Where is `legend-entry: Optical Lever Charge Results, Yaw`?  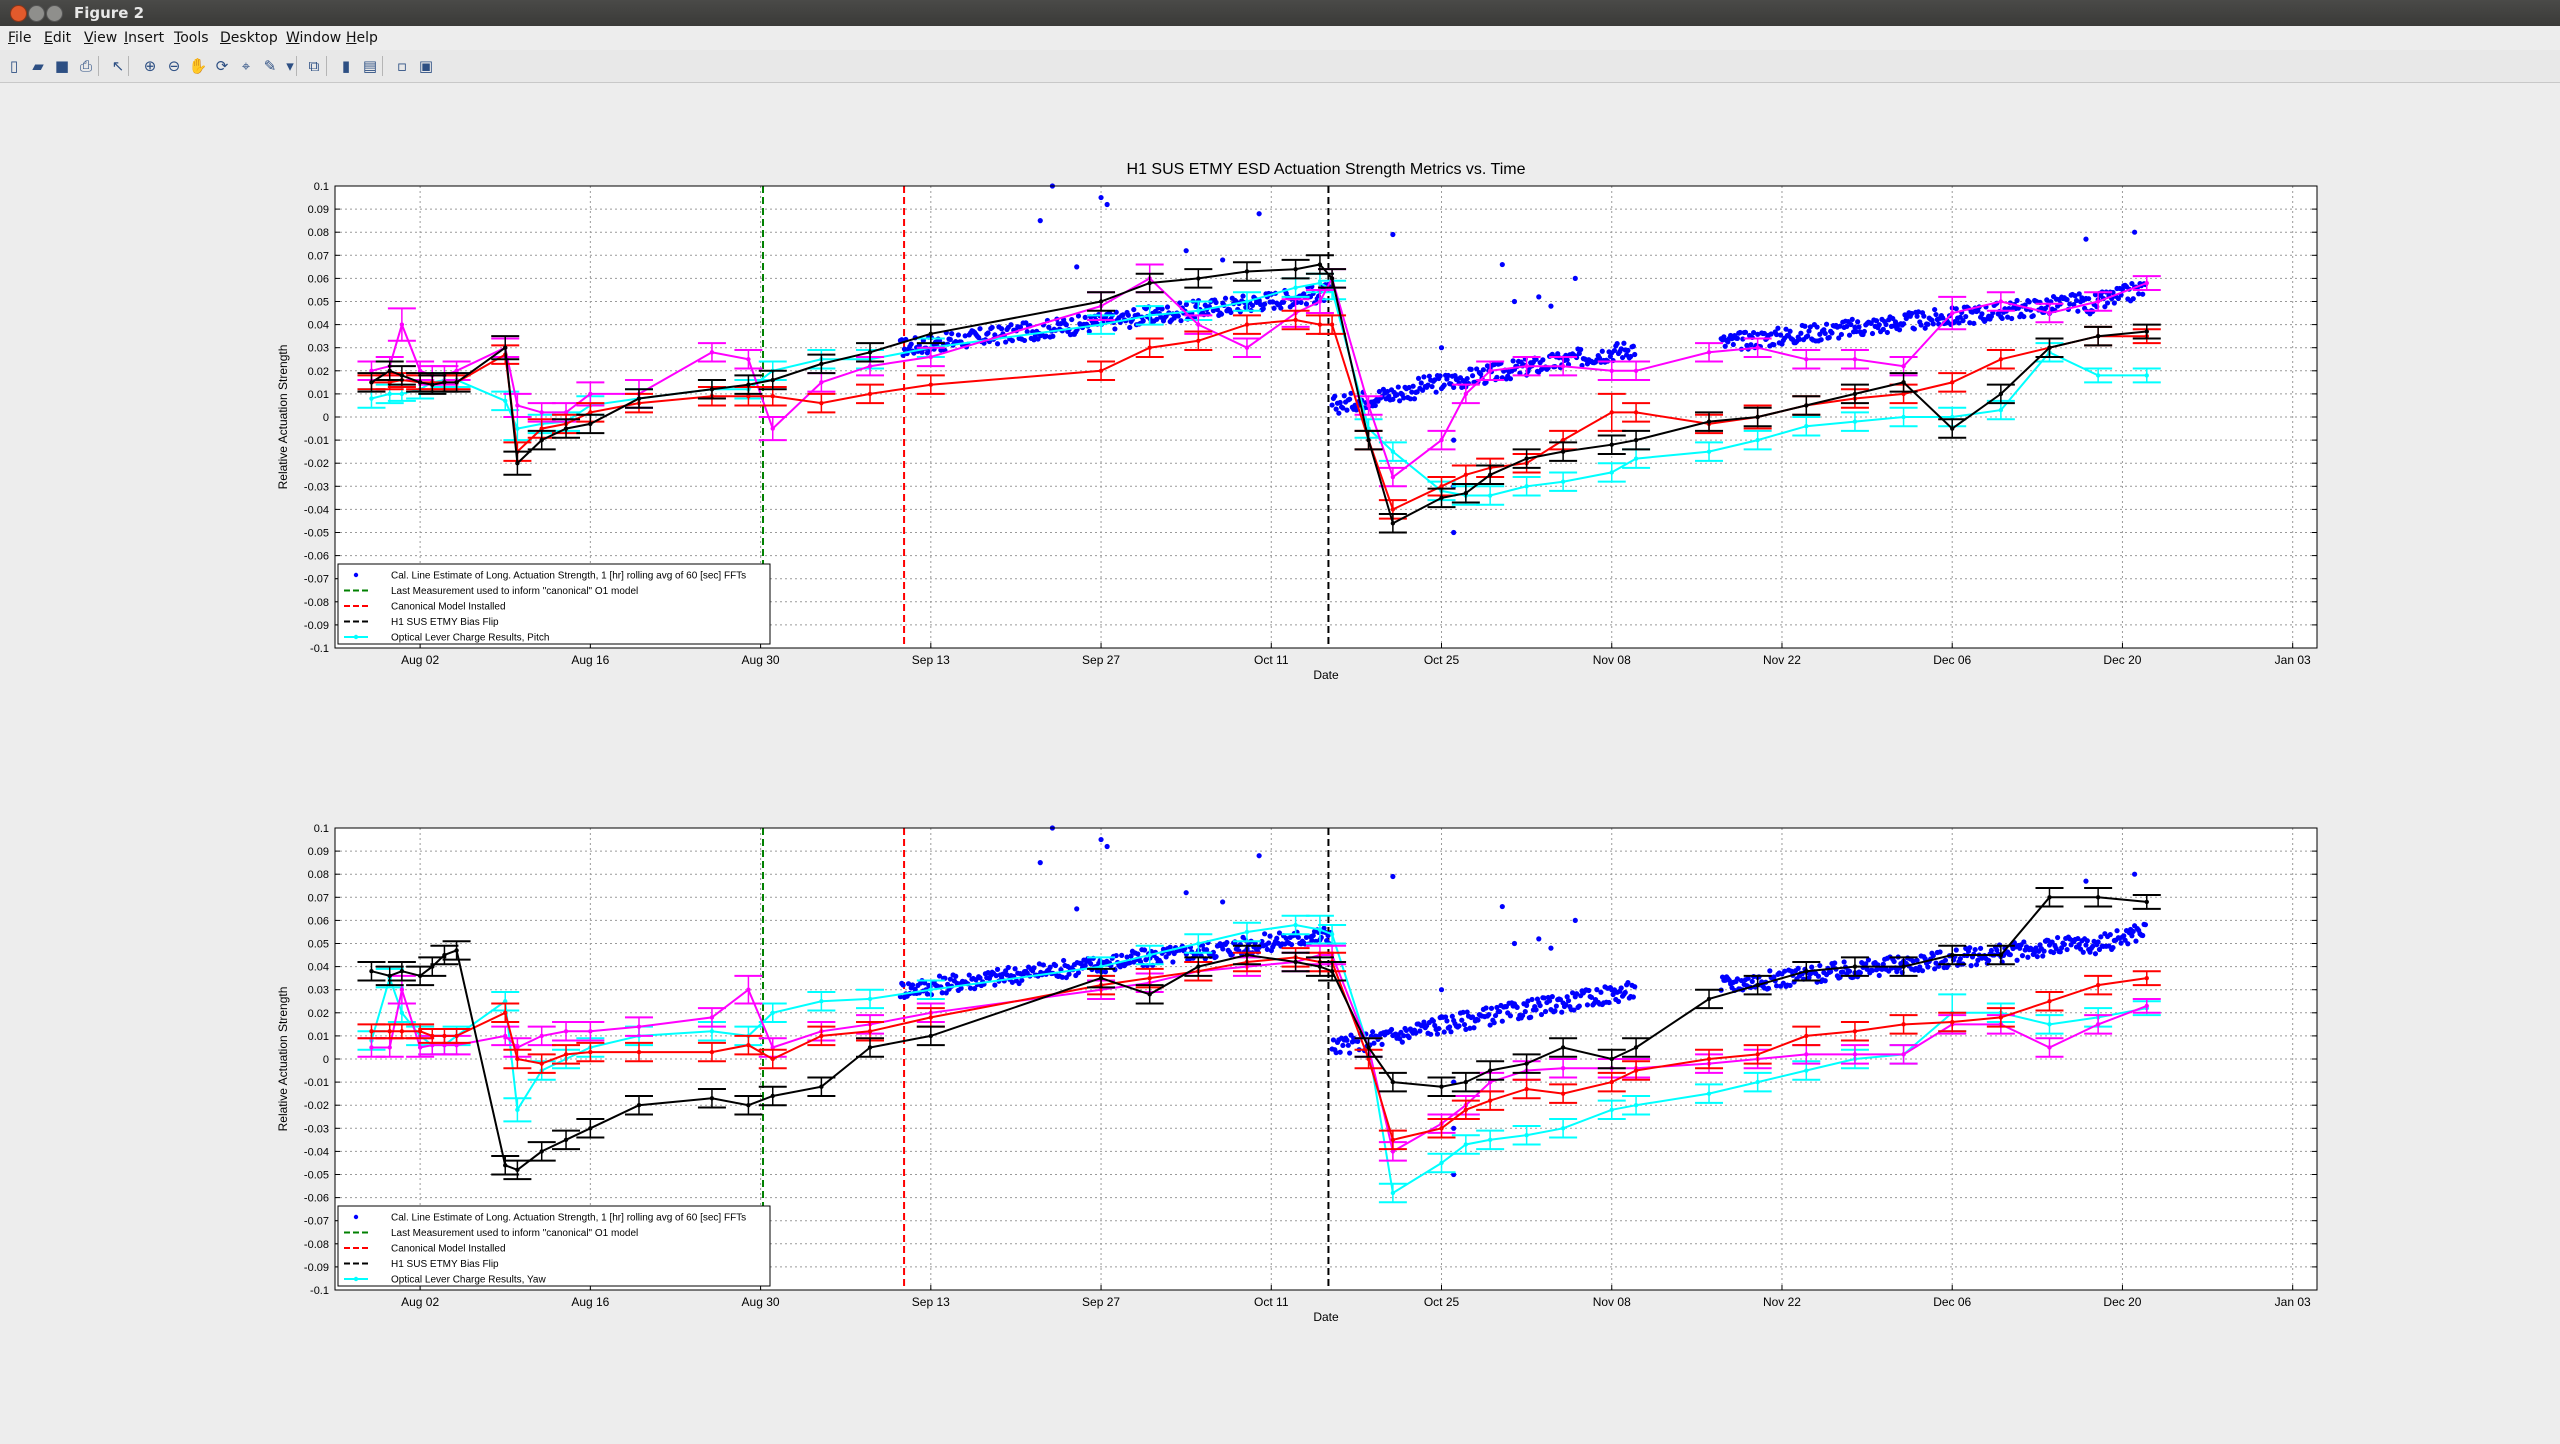 legend-entry: Optical Lever Charge Results, Yaw is located at coordinates (468, 1280).